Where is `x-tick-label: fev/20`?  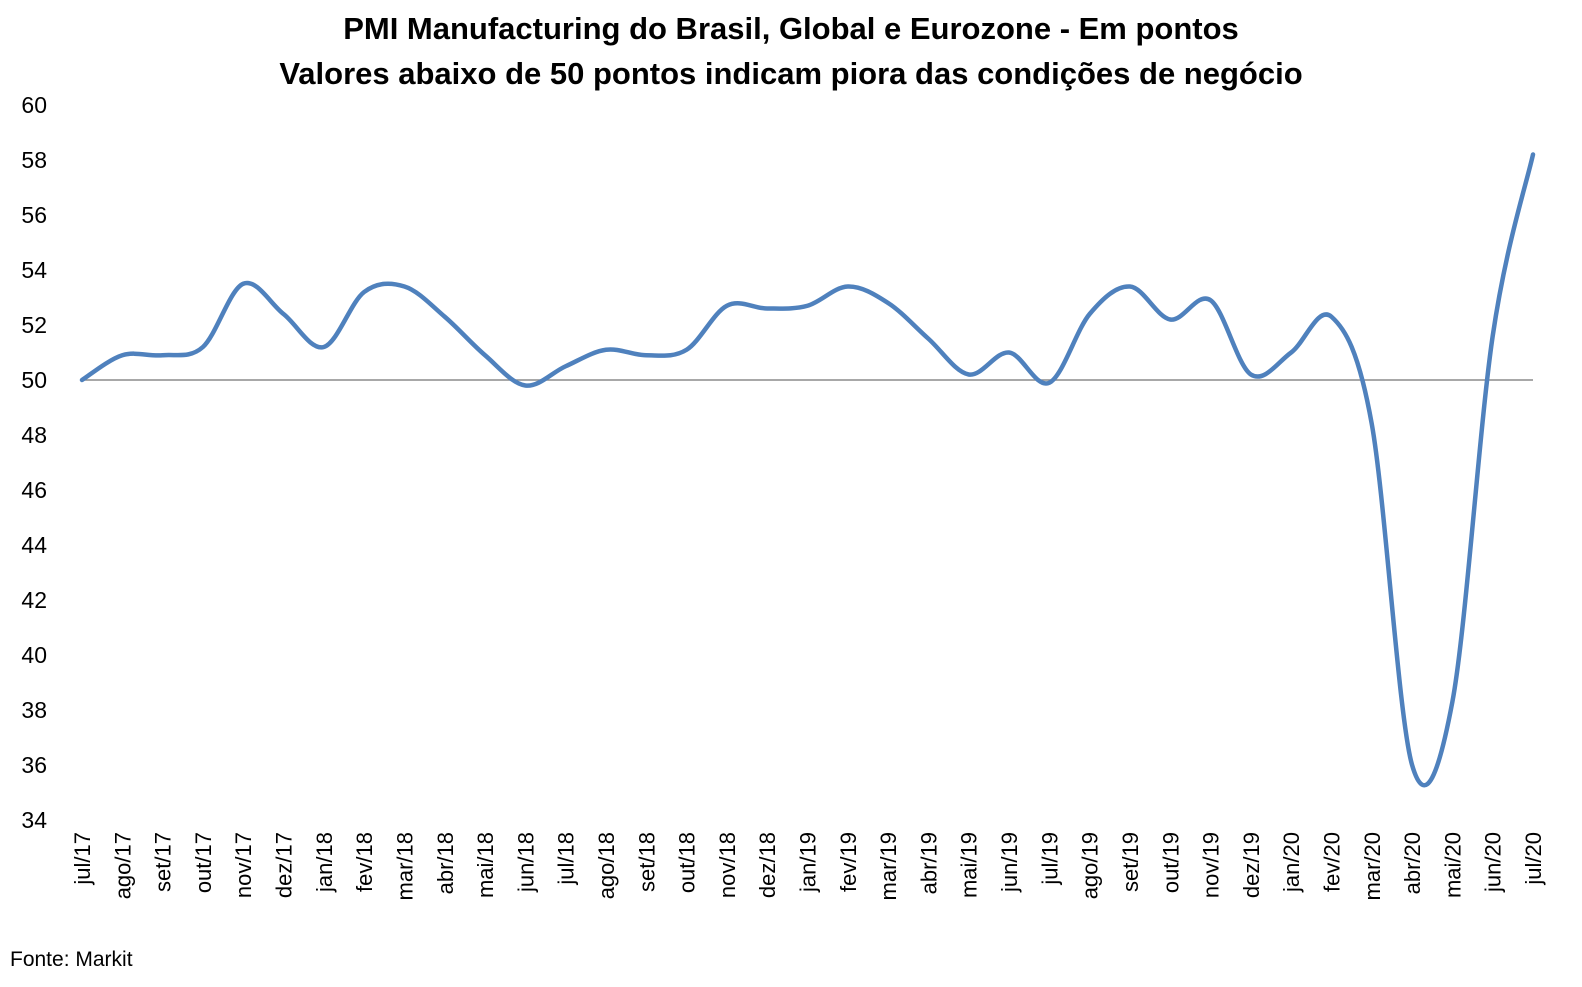
x-tick-label: fev/20 is located at coordinates (1331, 862).